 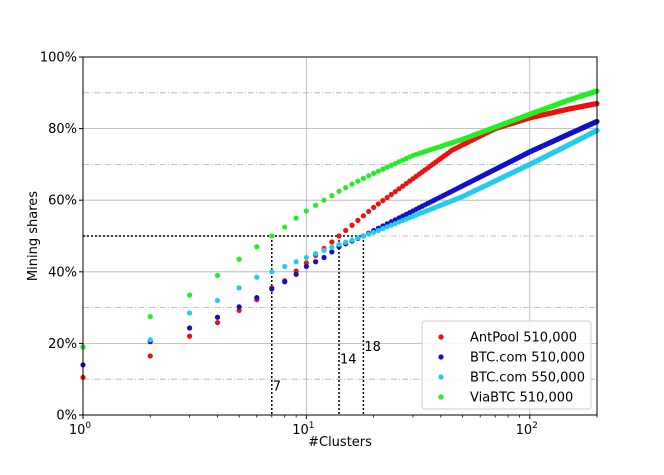 What do you see at coordinates (66, 416) in the screenshot?
I see `y-tick-label: 0%` at bounding box center [66, 416].